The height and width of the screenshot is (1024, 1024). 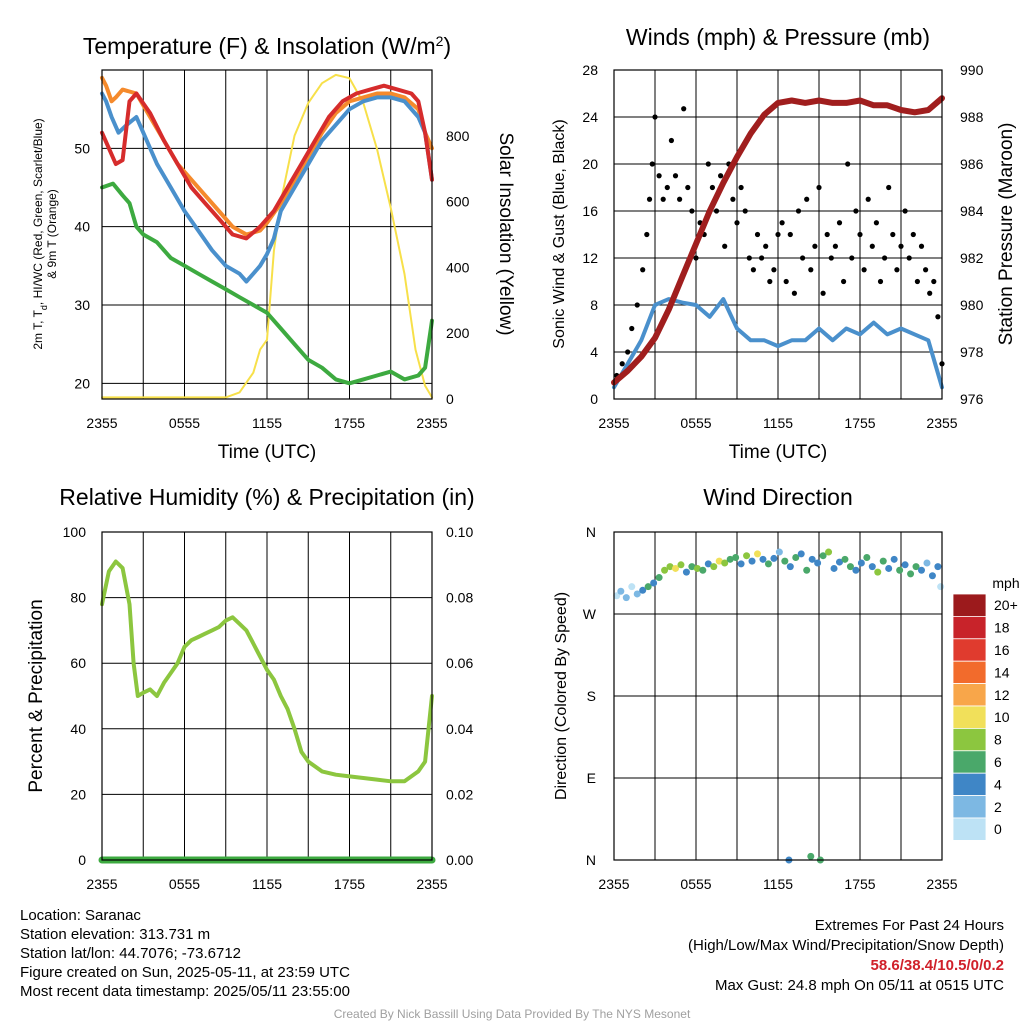 What do you see at coordinates (267, 423) in the screenshot?
I see `temp-x-tick-label: 1155` at bounding box center [267, 423].